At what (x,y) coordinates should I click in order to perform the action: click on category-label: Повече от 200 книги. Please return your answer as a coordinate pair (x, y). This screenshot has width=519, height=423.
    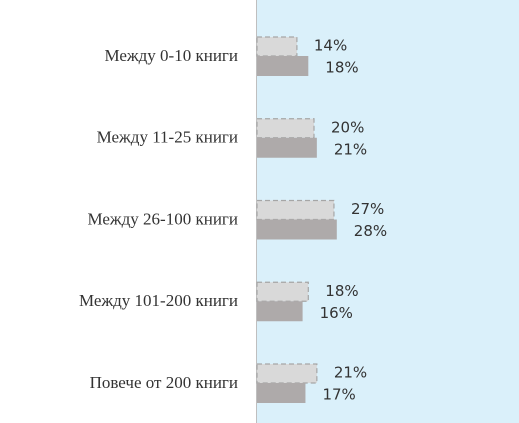
    Looking at the image, I should click on (164, 382).